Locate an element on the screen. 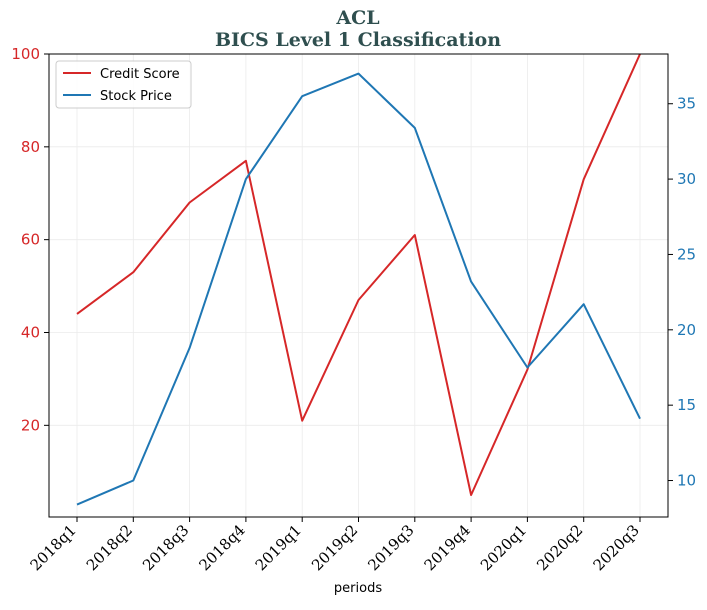 Image resolution: width=707 pixels, height=610 pixels. legend-label-stock-price: Stock Price is located at coordinates (136, 96).